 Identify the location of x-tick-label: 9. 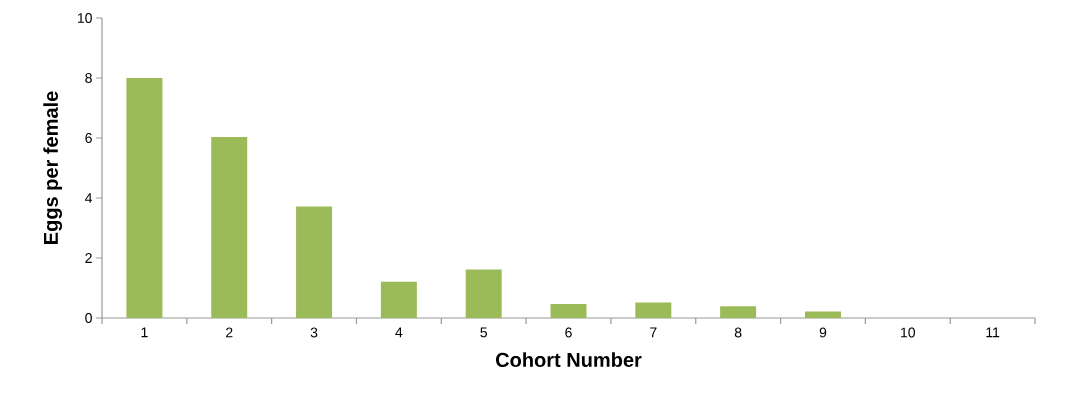
(823, 332).